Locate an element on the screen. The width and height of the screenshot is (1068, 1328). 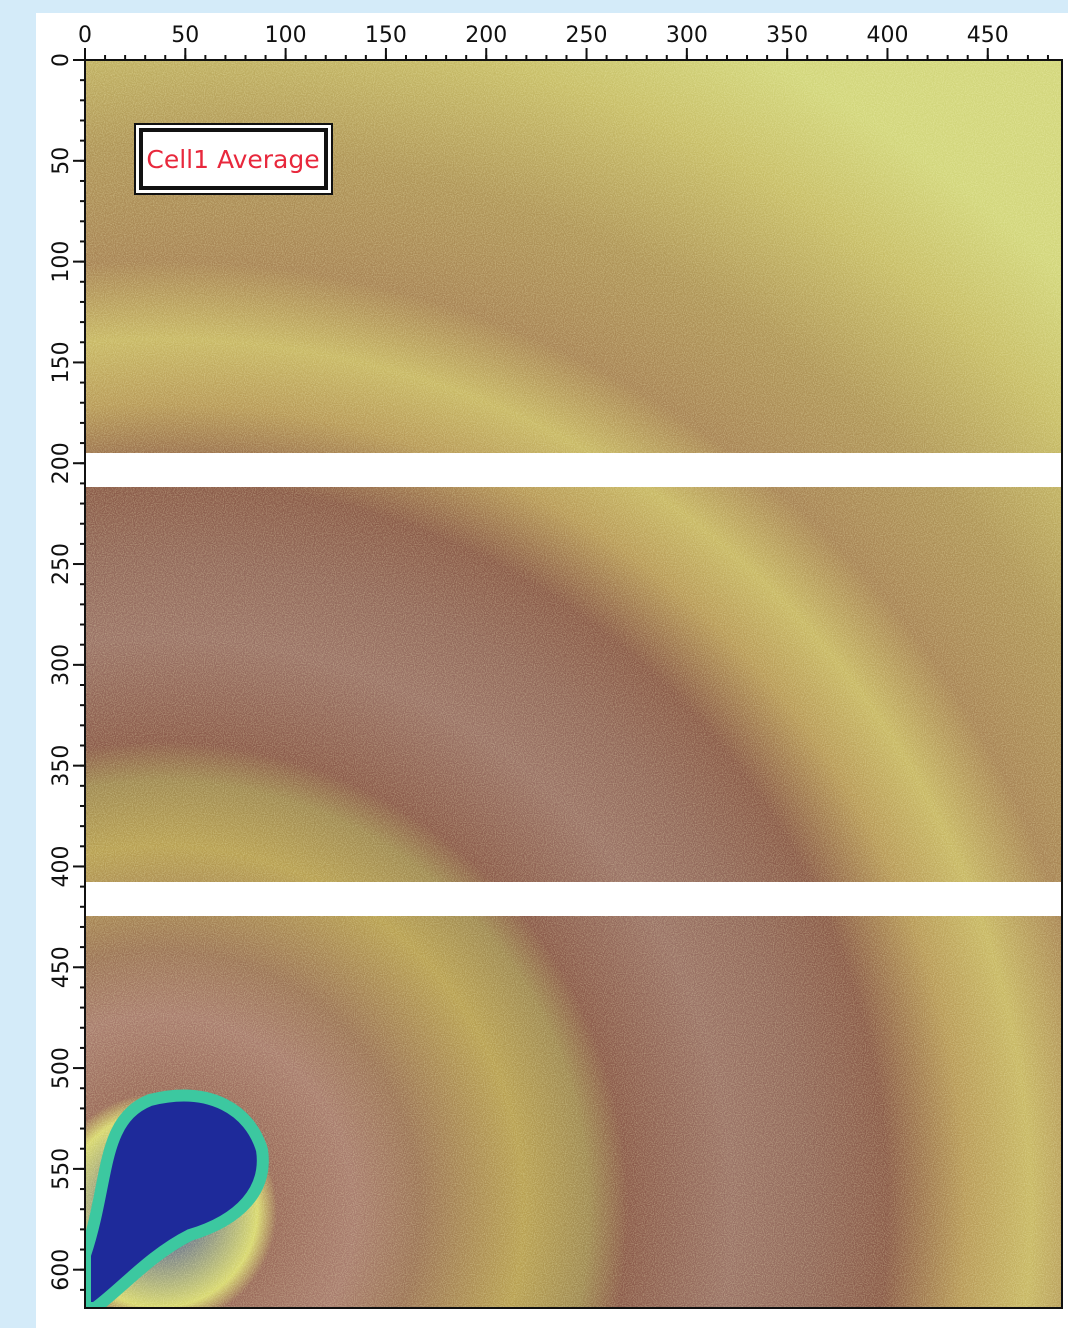
x-tick-label: 400 is located at coordinates (887, 35).